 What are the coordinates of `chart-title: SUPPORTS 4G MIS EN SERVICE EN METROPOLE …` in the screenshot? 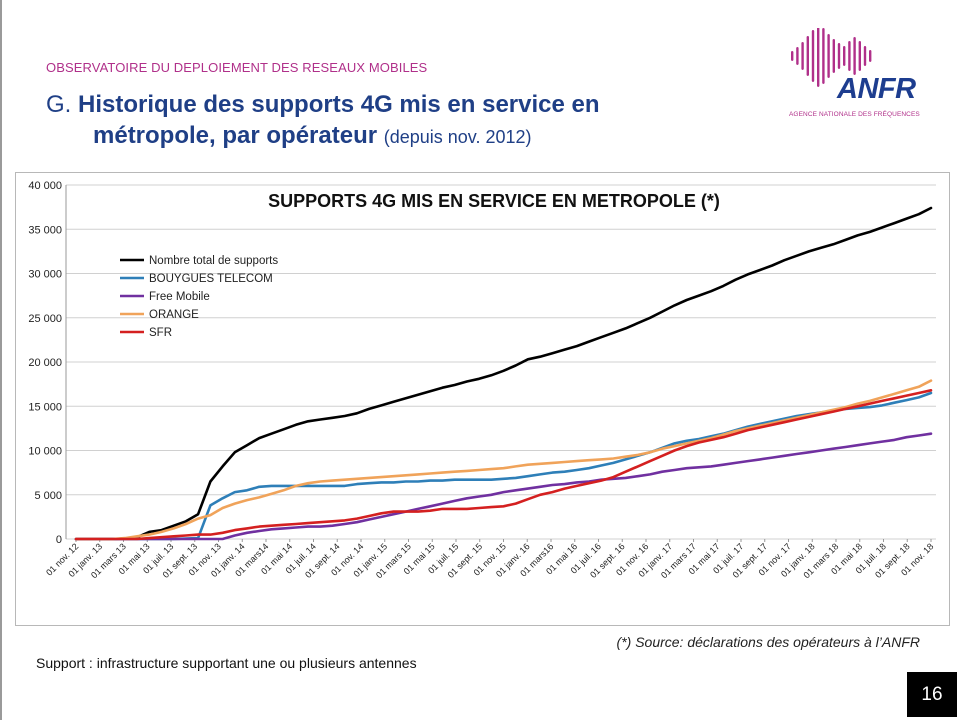 It's located at (494, 201).